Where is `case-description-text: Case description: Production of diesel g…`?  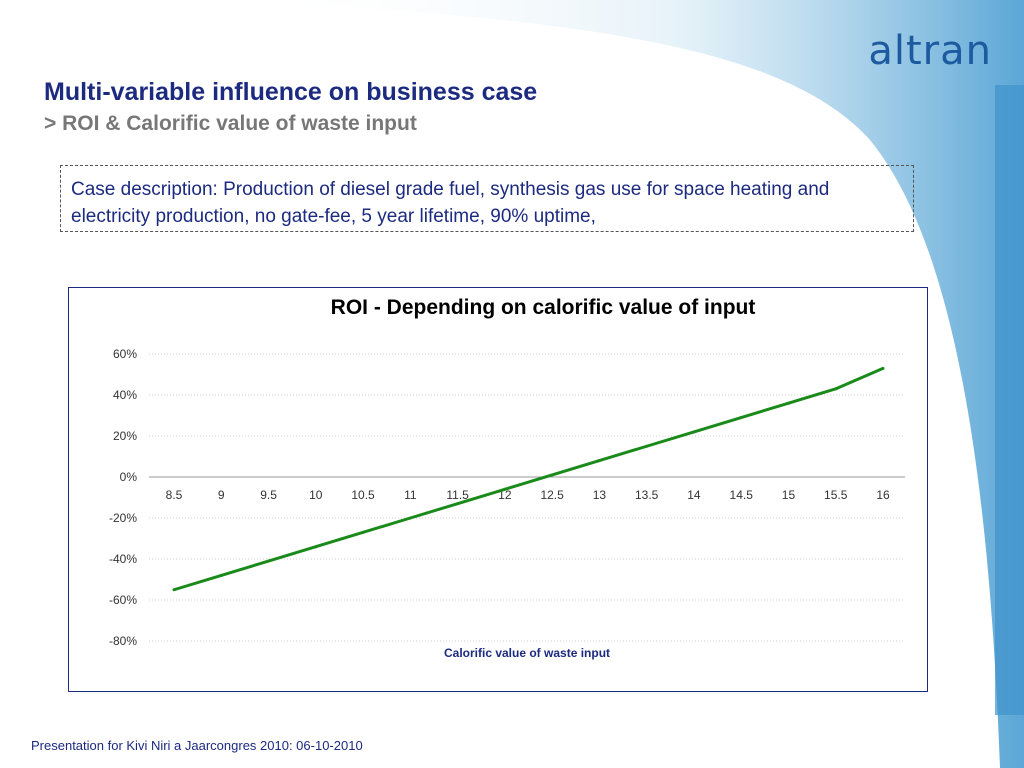
case-description-text: Case description: Production of diesel g… is located at coordinates (450, 203).